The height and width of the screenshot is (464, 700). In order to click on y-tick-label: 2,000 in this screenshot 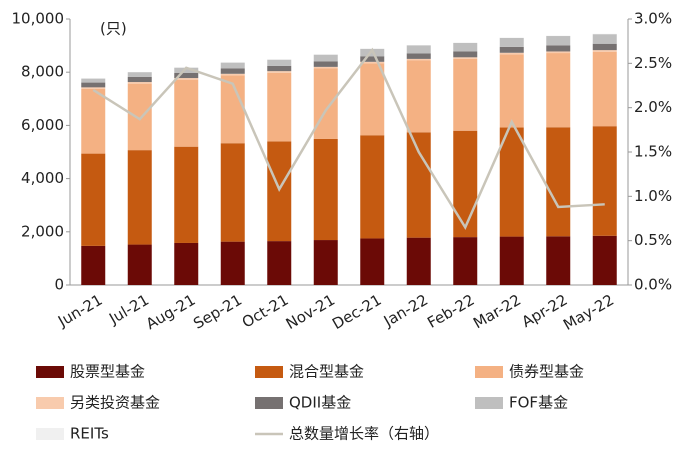, I will do `click(42, 231)`.